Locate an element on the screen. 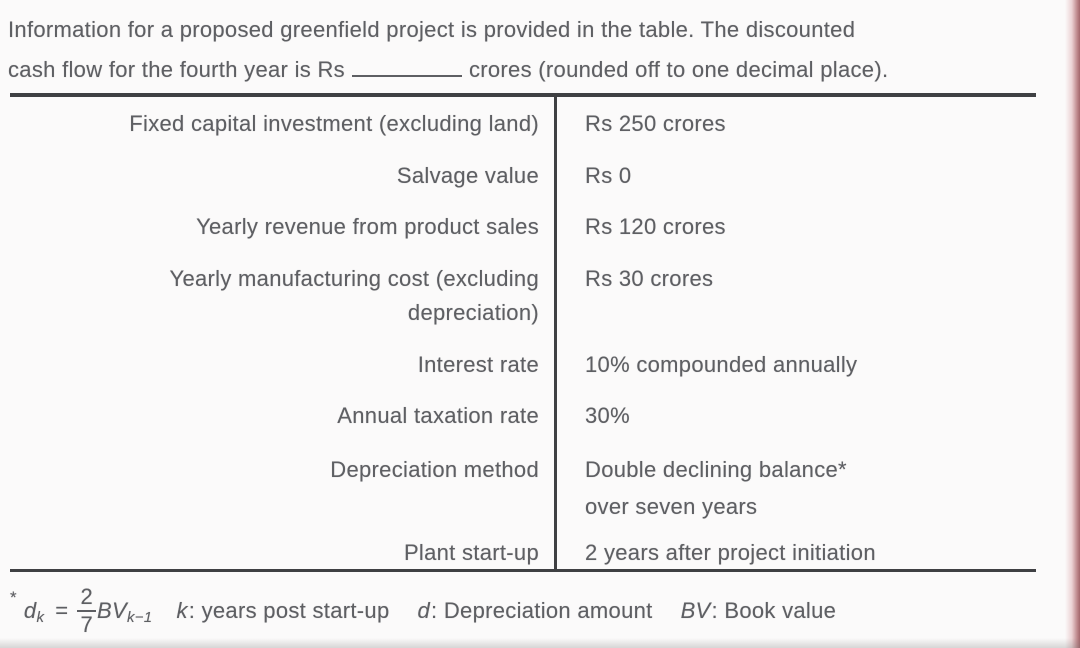 The width and height of the screenshot is (1080, 648). legend-k-text: : years post start-up is located at coordinates (289, 610).